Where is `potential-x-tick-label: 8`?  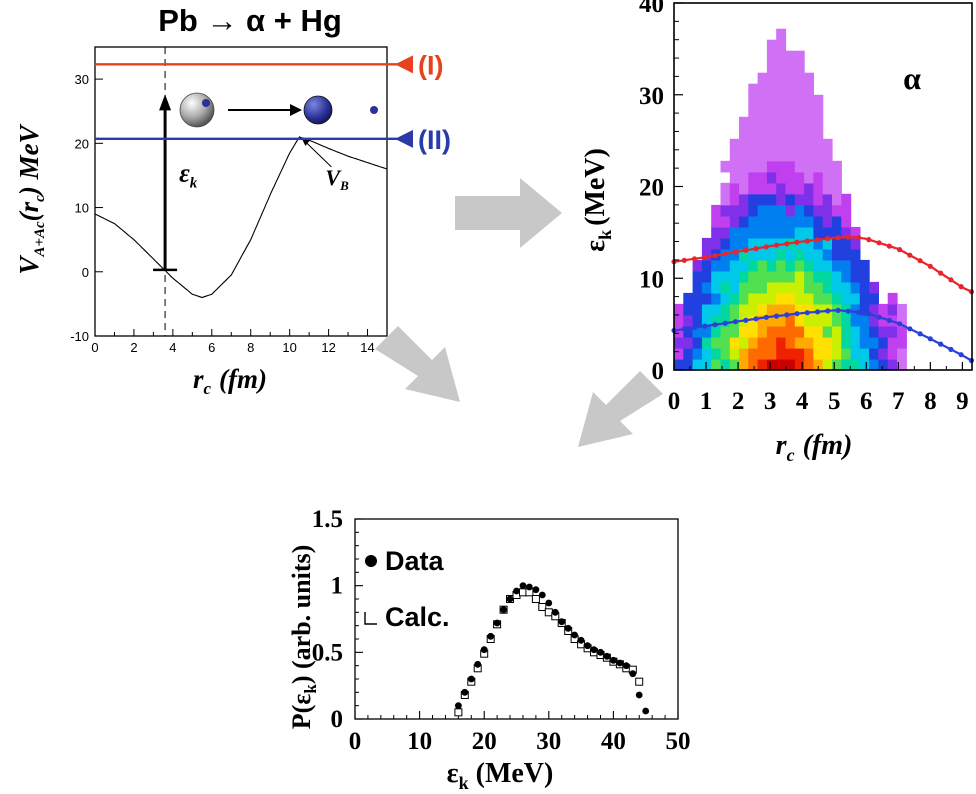
potential-x-tick-label: 8 is located at coordinates (250, 347).